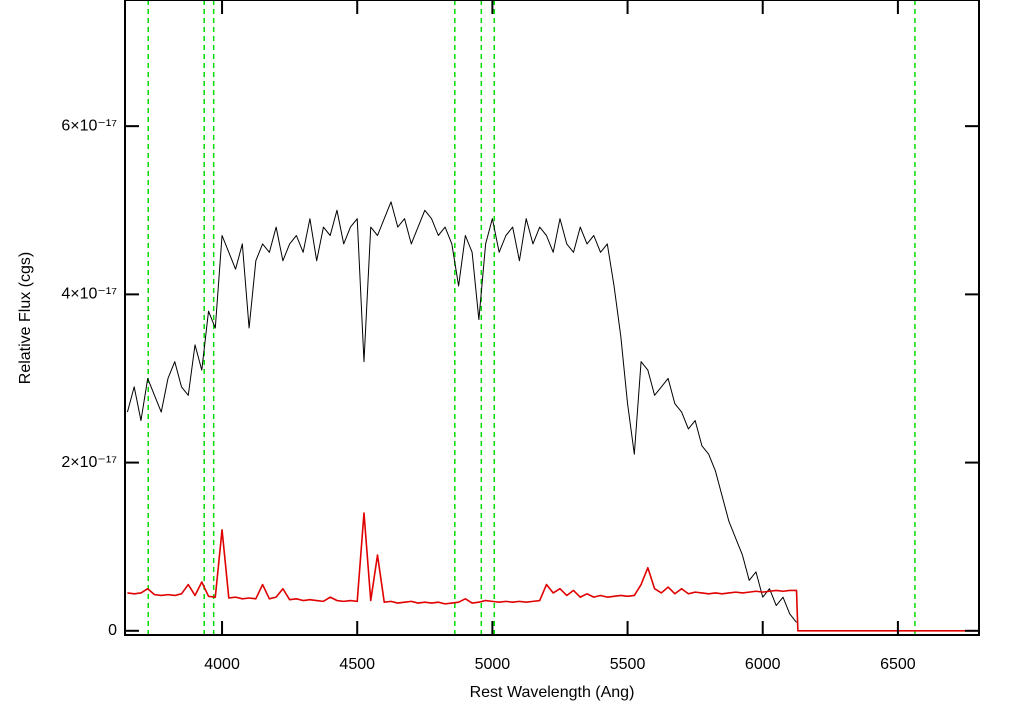 Image resolution: width=1020 pixels, height=706 pixels. I want to click on x-tick-label: 6000, so click(763, 664).